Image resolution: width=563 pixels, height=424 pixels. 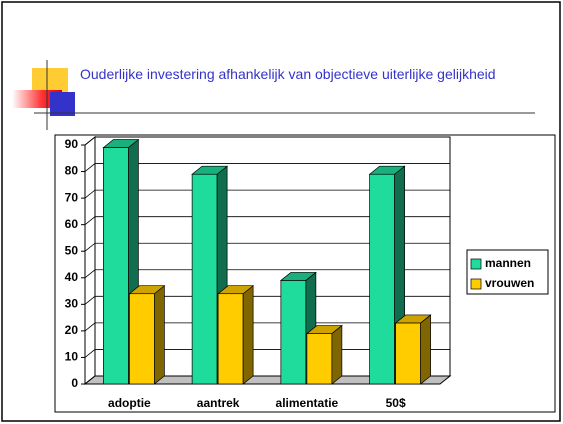 I want to click on y-tick-label: 70, so click(x=72, y=197).